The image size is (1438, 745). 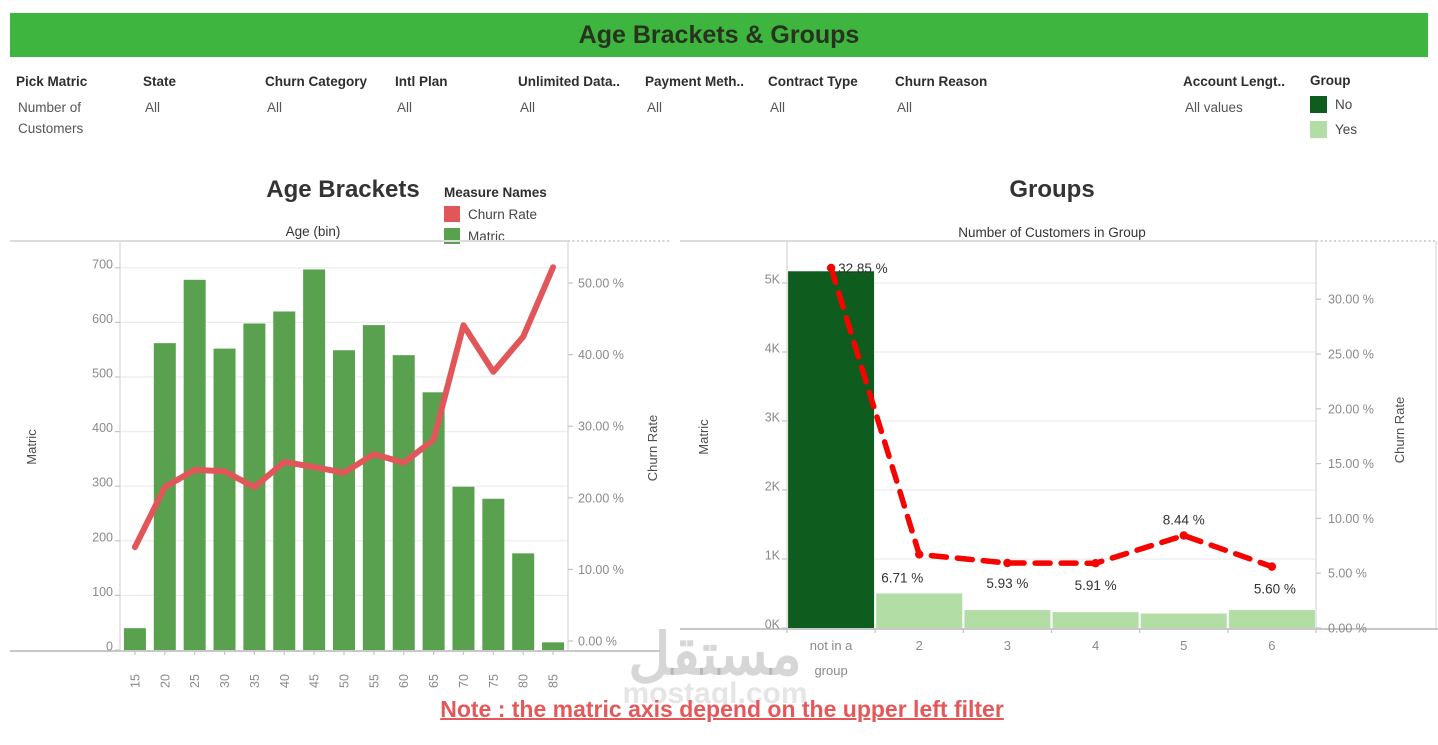 I want to click on svg-text: 10.00 %, so click(x=1351, y=519).